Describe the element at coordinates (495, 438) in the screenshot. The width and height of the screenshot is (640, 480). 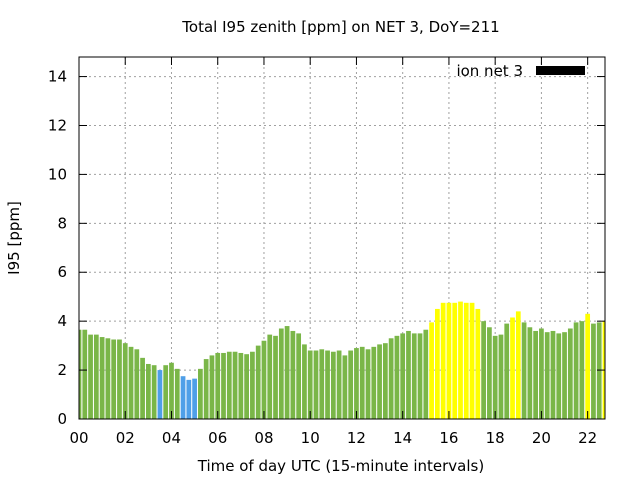
I see `x-tick-label: 18` at that location.